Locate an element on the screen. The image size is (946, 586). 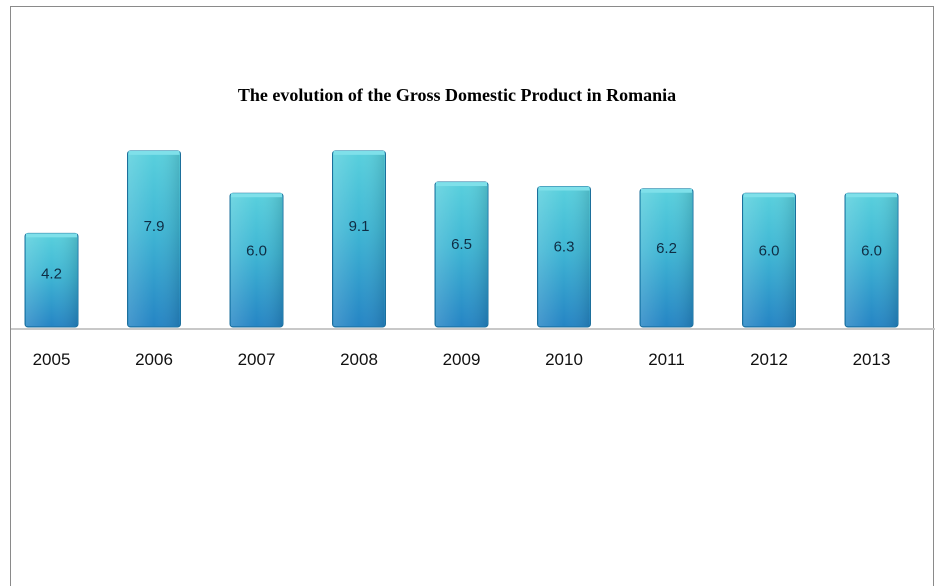
x-tick-label-2012: 2012 is located at coordinates (769, 359).